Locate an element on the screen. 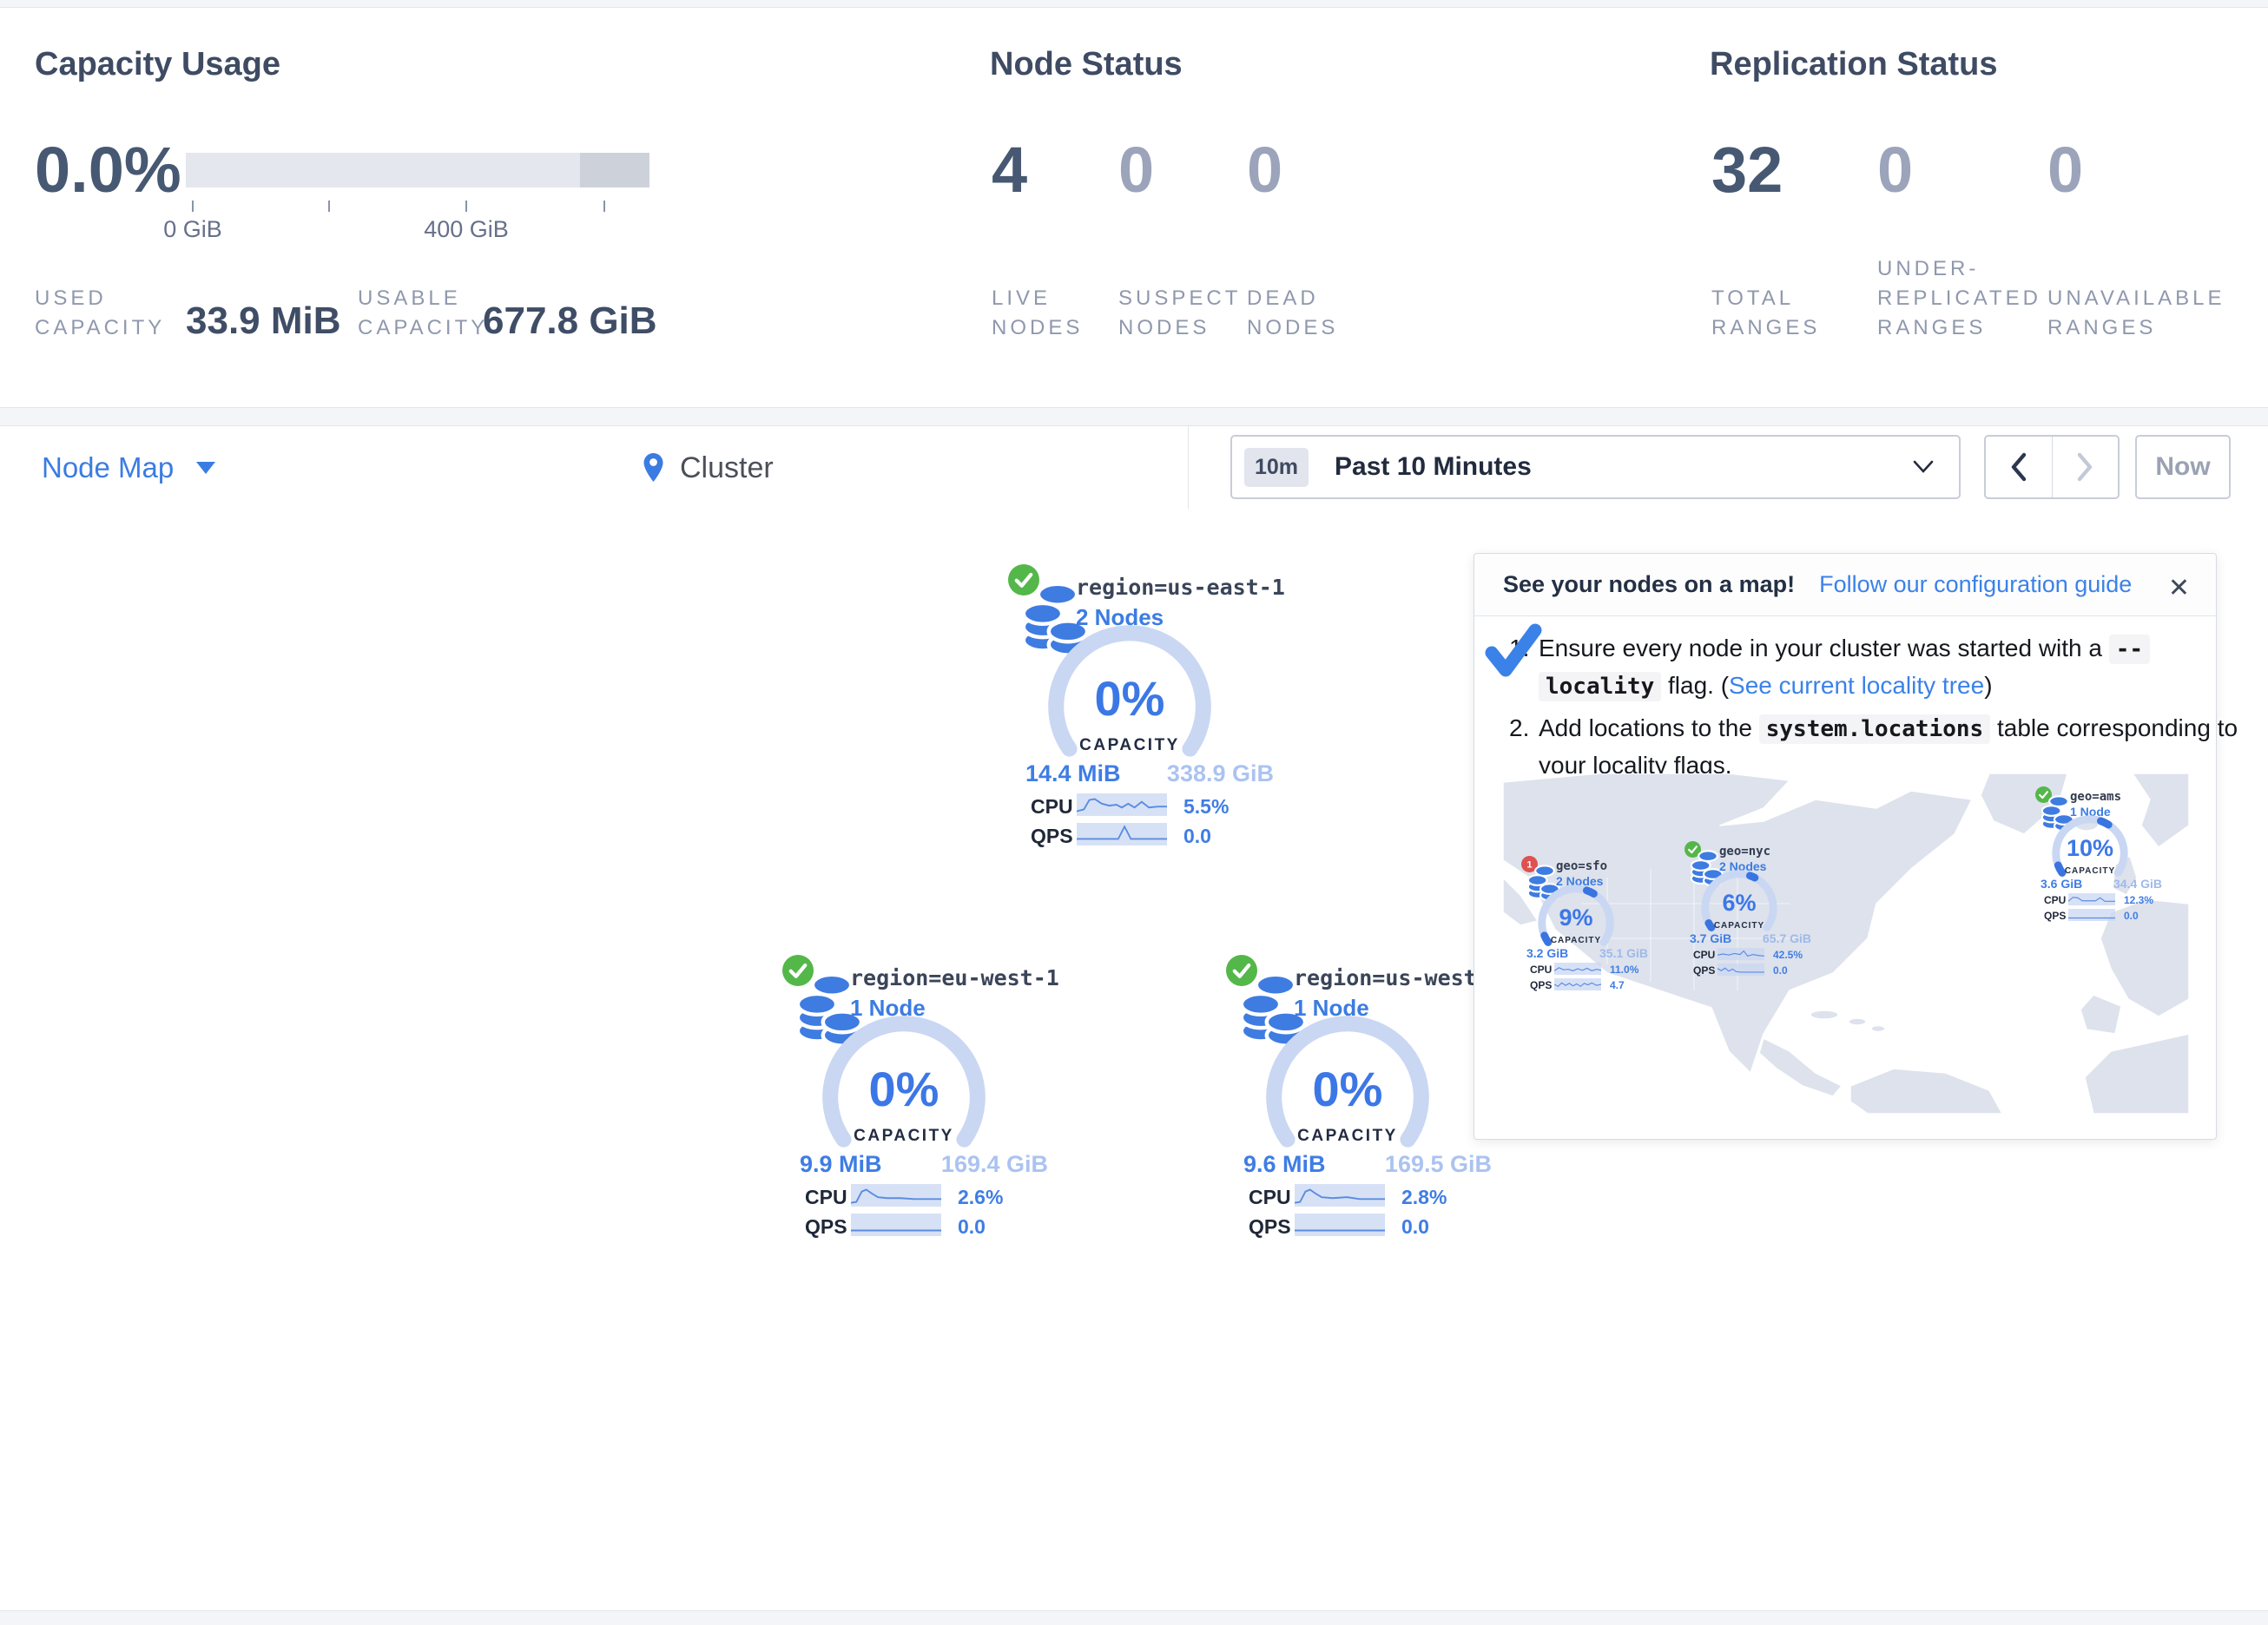 This screenshot has height=1625, width=2268. capacity-percent: 9% is located at coordinates (1576, 918).